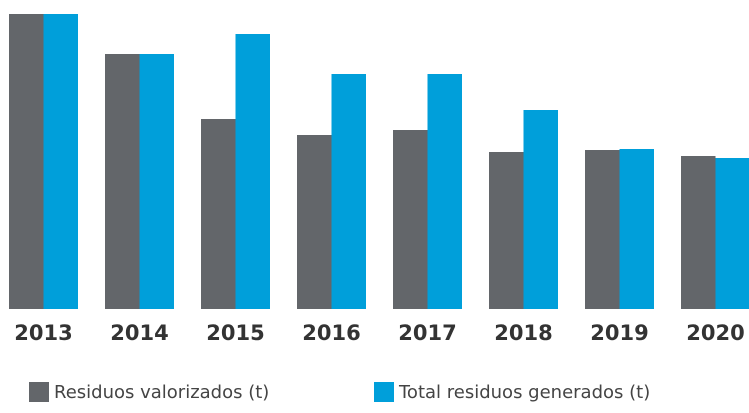 This screenshot has height=413, width=749. What do you see at coordinates (161, 392) in the screenshot?
I see `legend-label: Residuos valorizados (t)` at bounding box center [161, 392].